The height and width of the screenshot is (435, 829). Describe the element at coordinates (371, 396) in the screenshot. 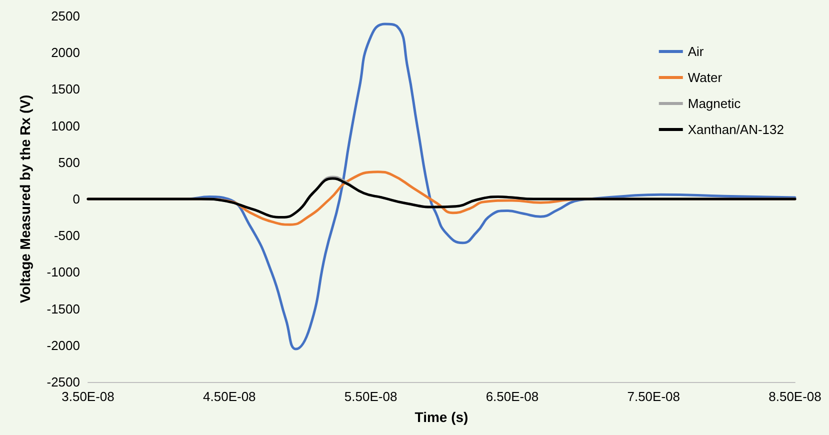

I see `x-tick-label: 5.50E-08` at that location.